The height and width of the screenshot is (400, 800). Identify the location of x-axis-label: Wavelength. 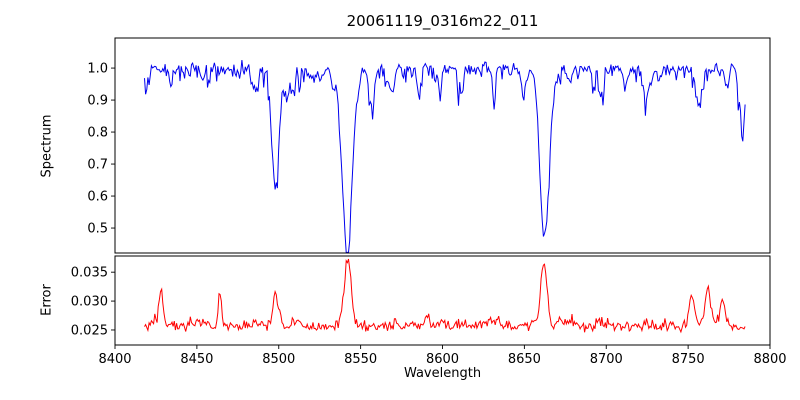
(442, 373).